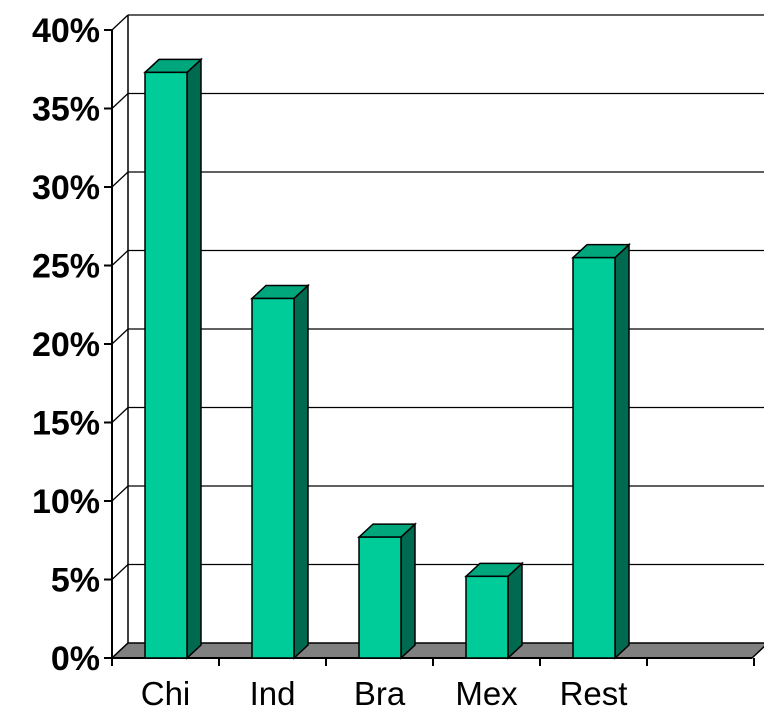 The height and width of the screenshot is (717, 764). Describe the element at coordinates (166, 693) in the screenshot. I see `x-category-label: Chi` at that location.